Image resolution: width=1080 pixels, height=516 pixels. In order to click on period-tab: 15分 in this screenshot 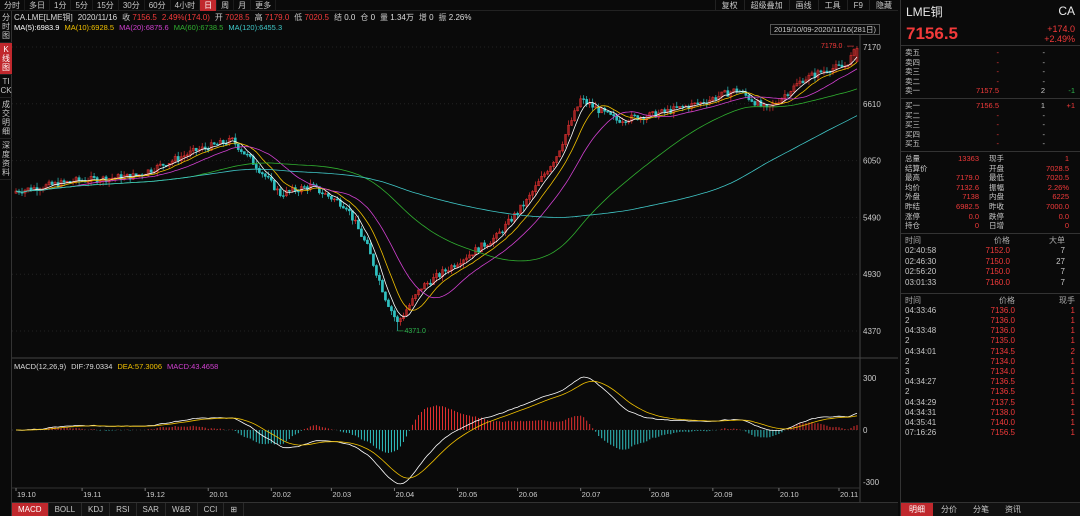, I will do `click(106, 5)`.